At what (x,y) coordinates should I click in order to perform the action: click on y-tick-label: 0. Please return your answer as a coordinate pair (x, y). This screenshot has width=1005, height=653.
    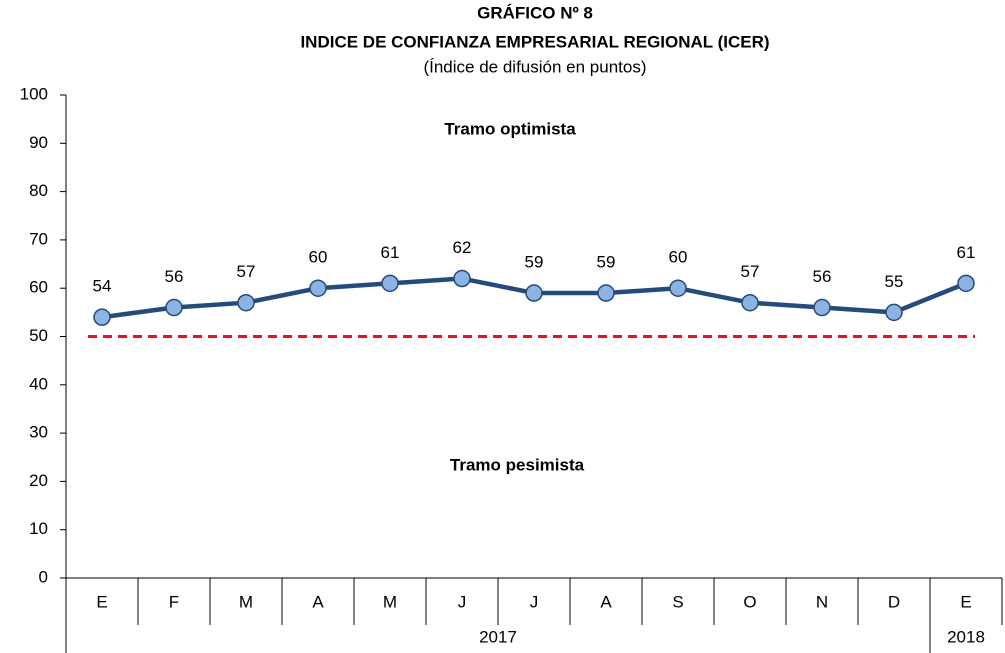
    Looking at the image, I should click on (43, 576).